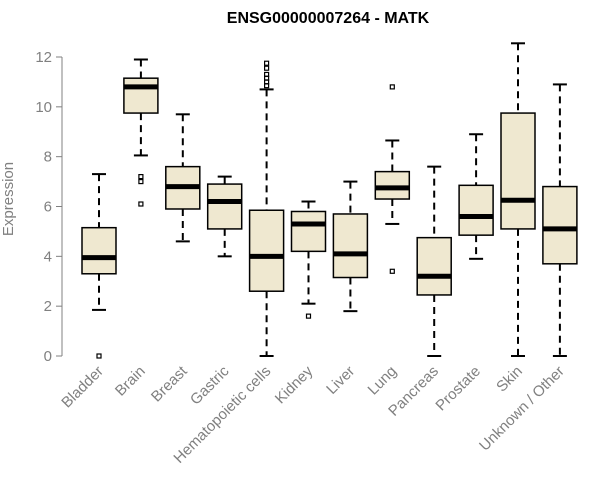 The height and width of the screenshot is (500, 600). I want to click on y-tick-label: 12, so click(43, 57).